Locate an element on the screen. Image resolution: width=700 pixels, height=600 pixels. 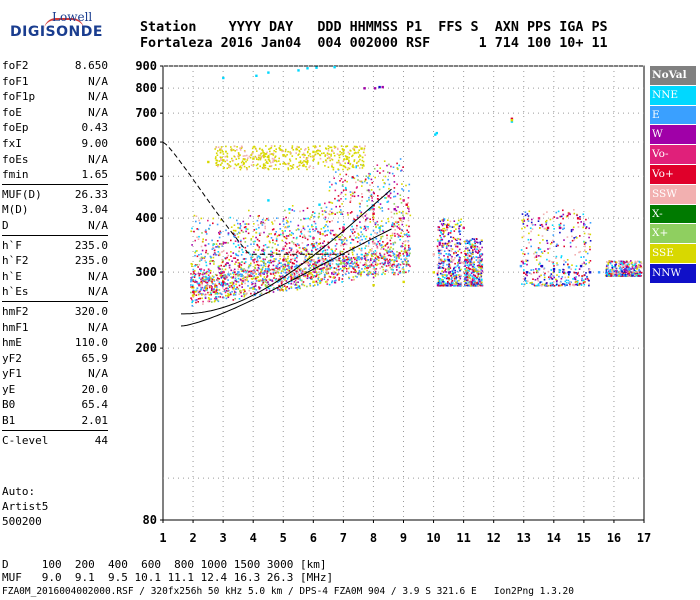
x-tick-label: 14 is located at coordinates (554, 538).